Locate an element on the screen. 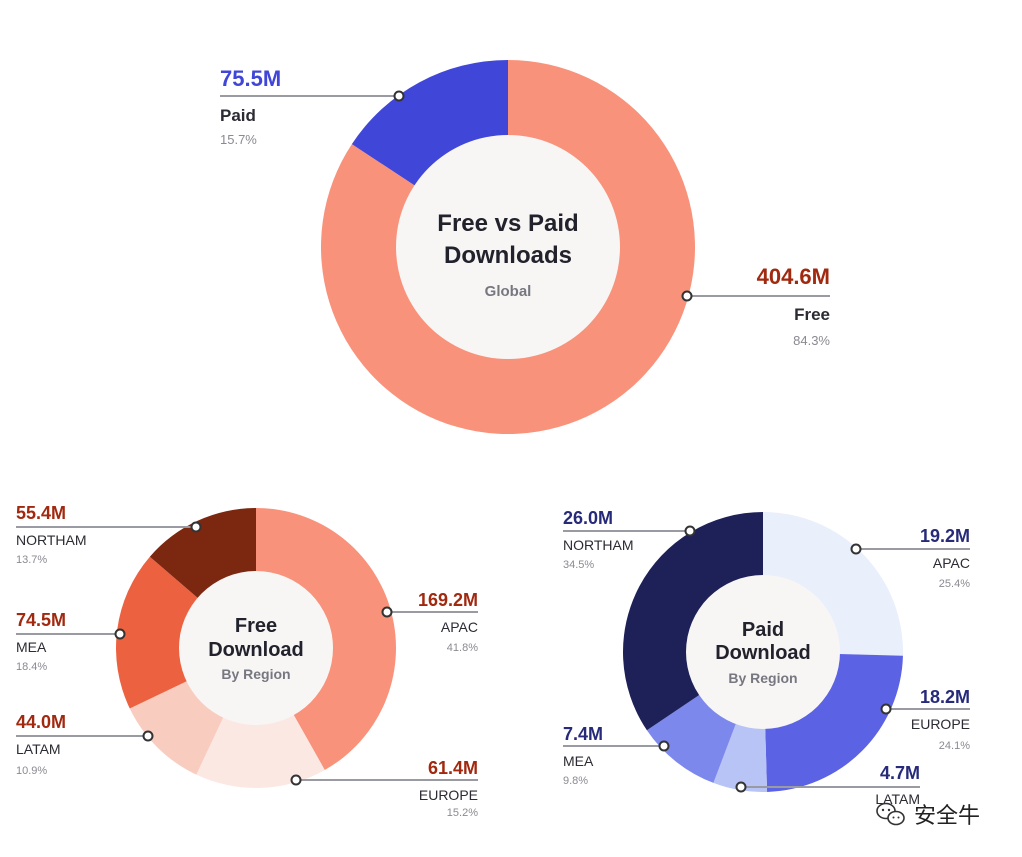 This screenshot has width=1022, height=857. percent-label-mea: 9.8% is located at coordinates (575, 781).